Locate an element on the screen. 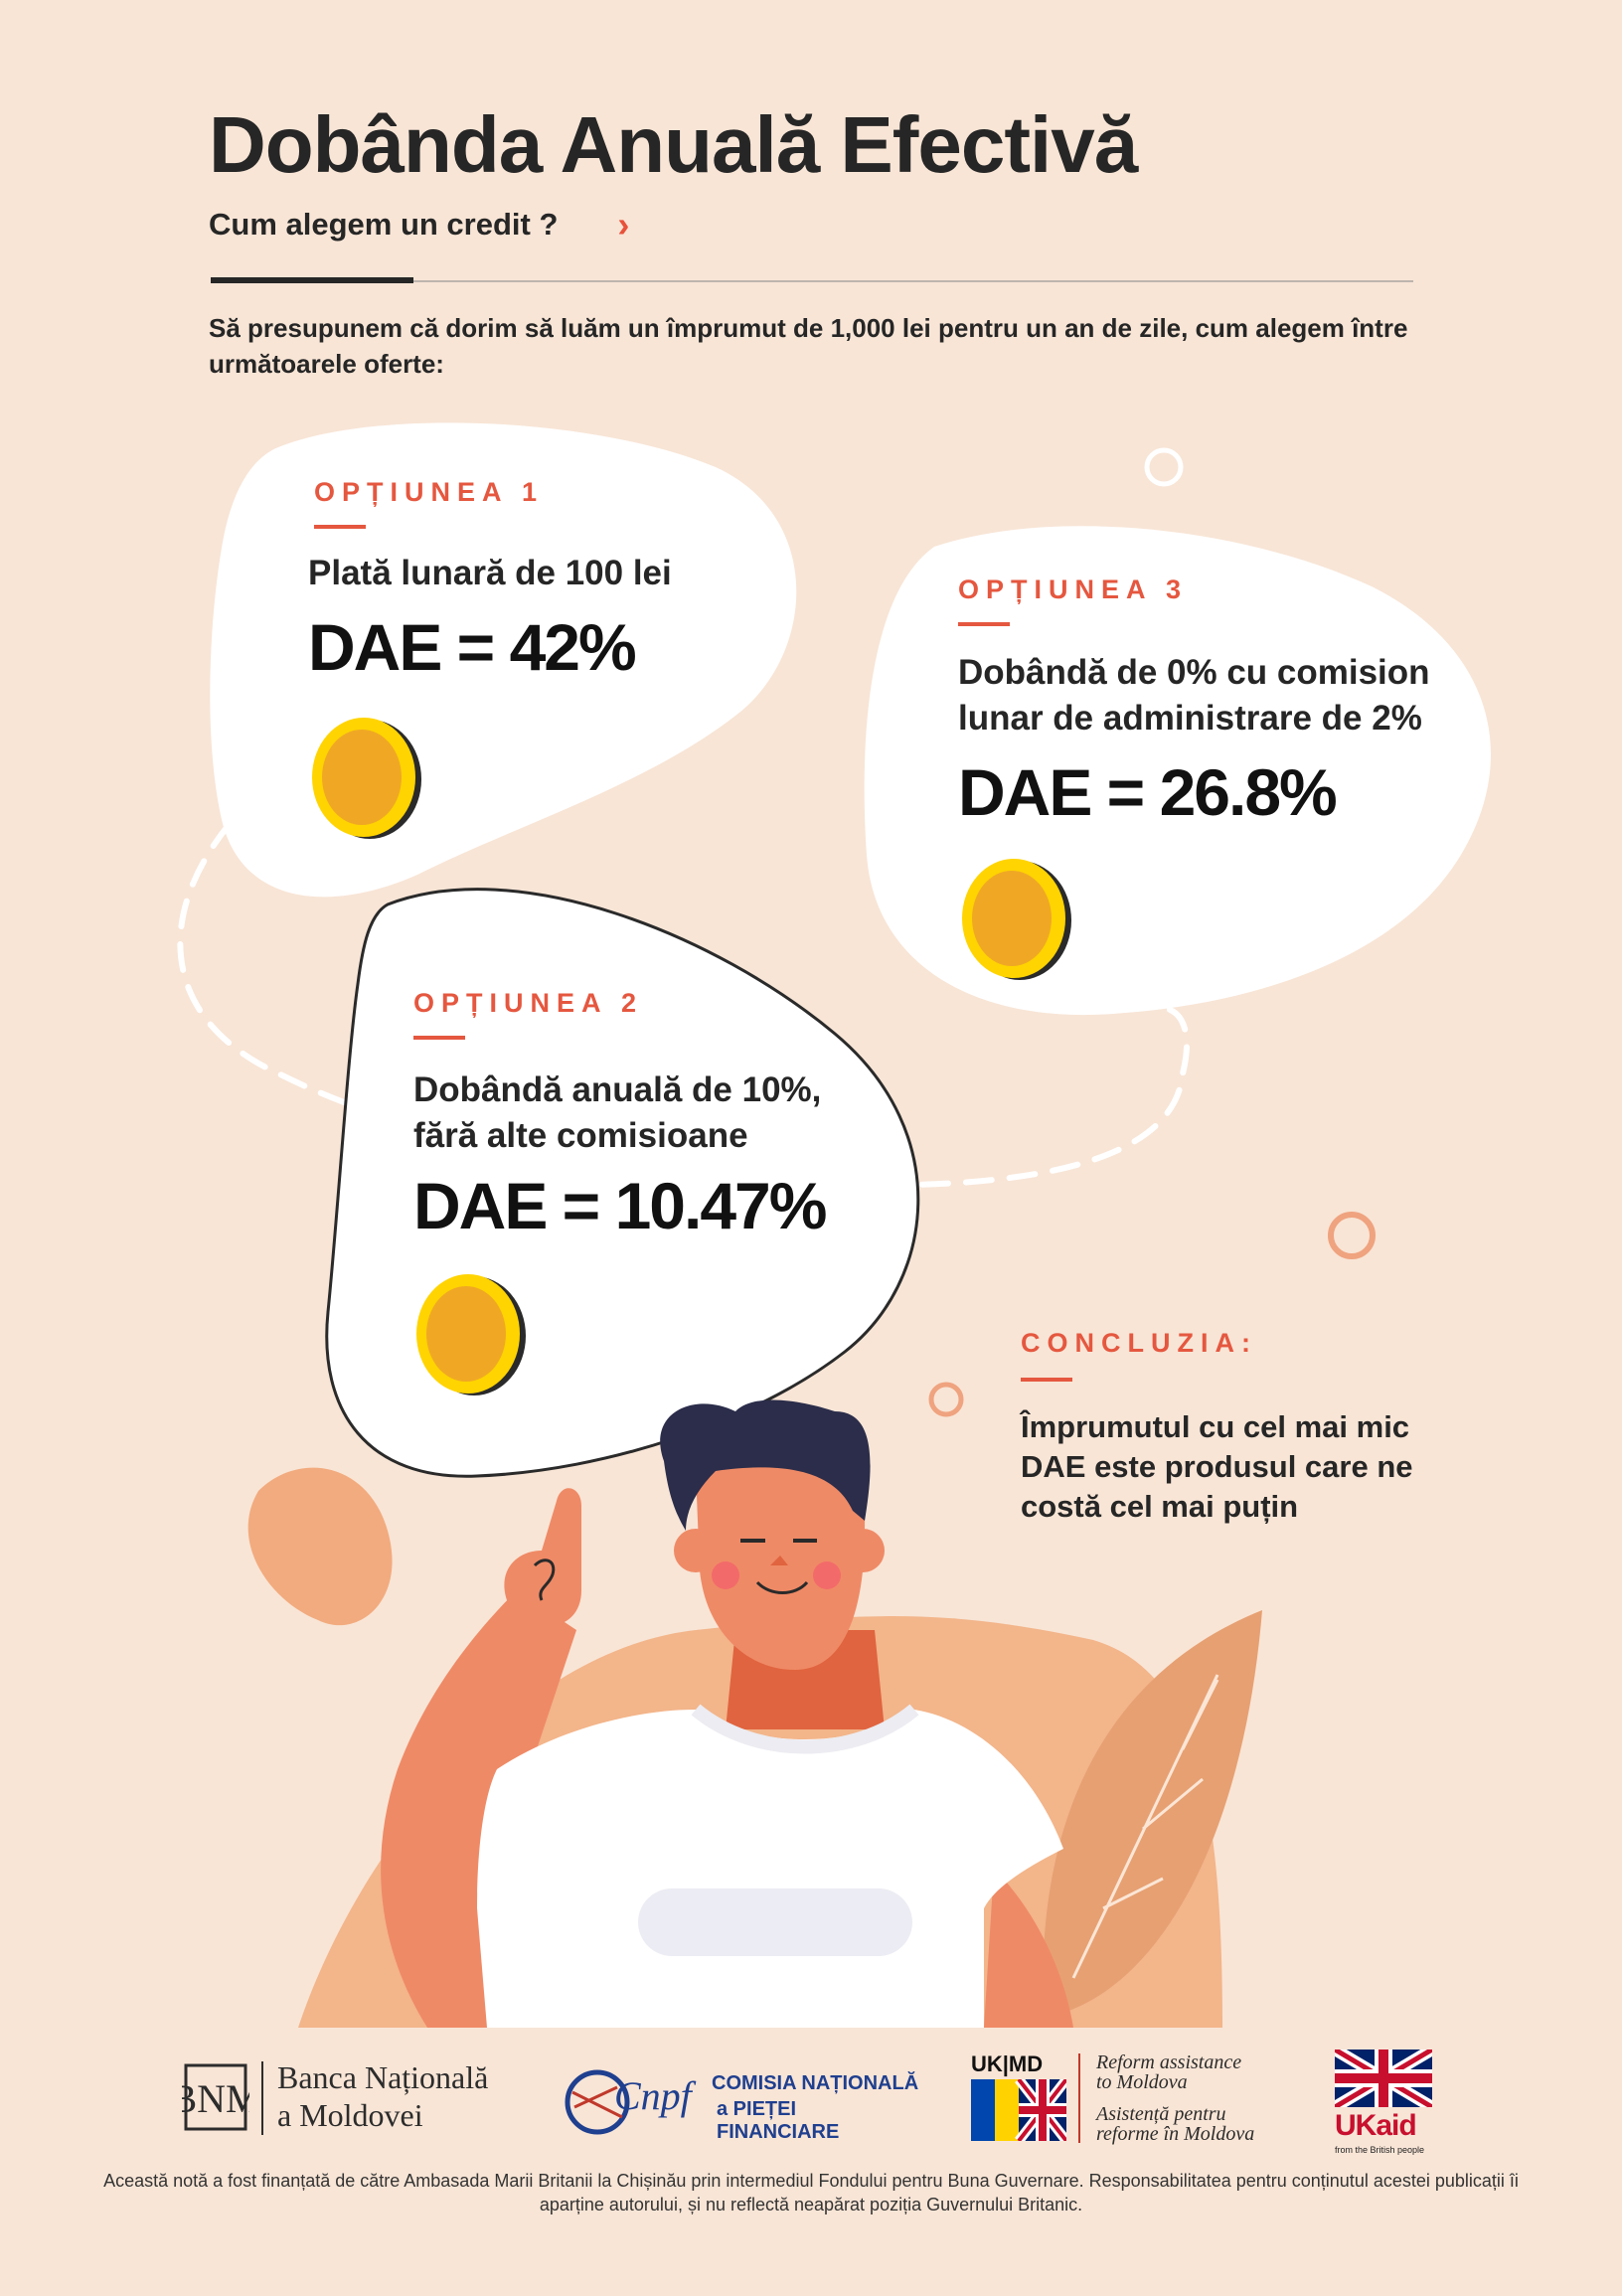  option-1-label: OPȚIUNEA 1 is located at coordinates (429, 492).